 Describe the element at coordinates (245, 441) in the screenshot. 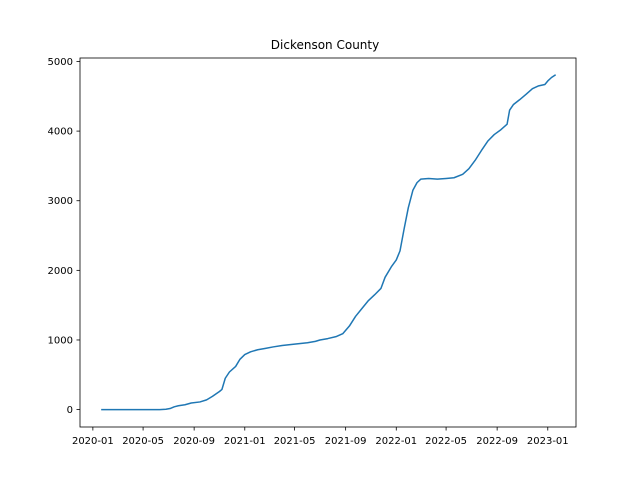

I see `x-tick-label: 2021-01` at that location.